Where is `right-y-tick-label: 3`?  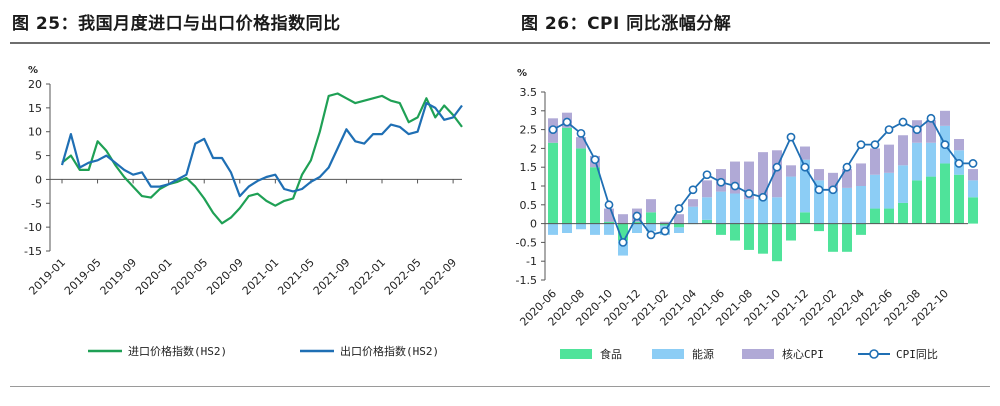
right-y-tick-label: 3 is located at coordinates (533, 111).